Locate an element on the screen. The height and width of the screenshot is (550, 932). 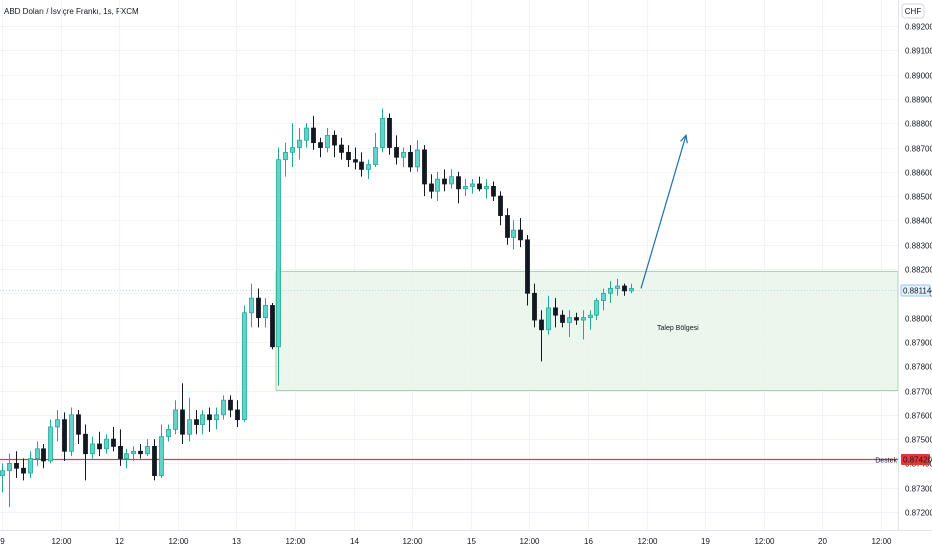
y-tick-label: 0.87900 is located at coordinates (918, 343).